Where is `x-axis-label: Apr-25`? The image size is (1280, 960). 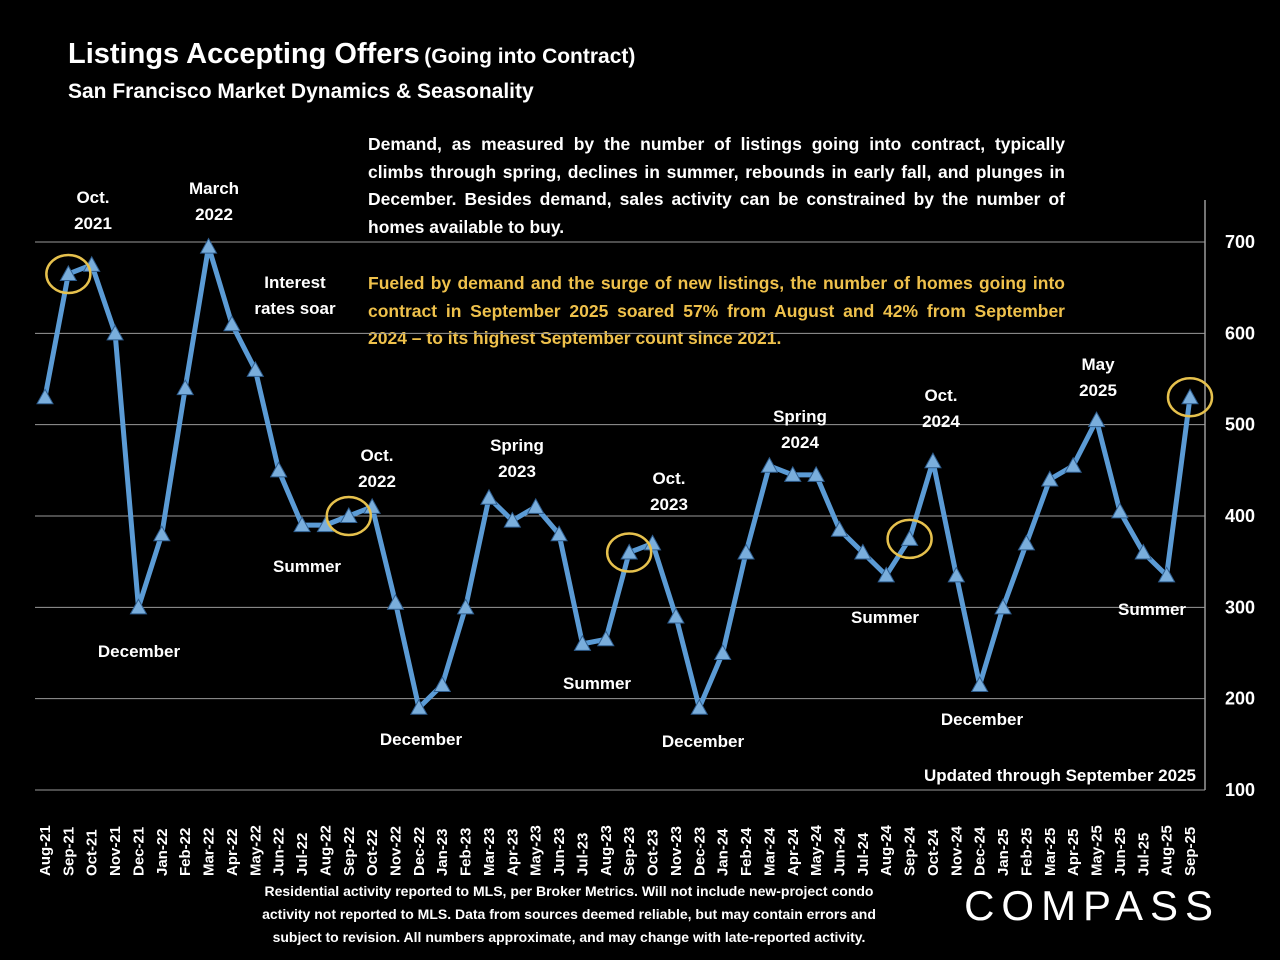 x-axis-label: Apr-25 is located at coordinates (1073, 852).